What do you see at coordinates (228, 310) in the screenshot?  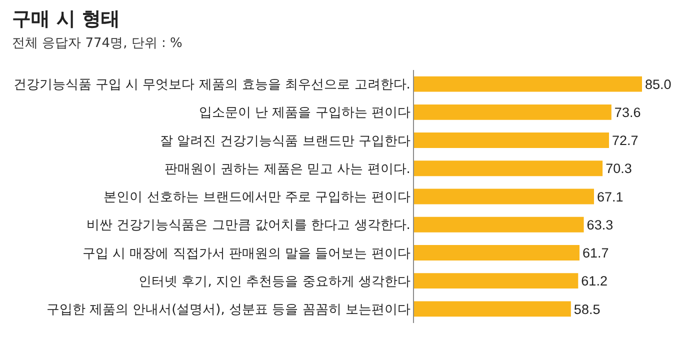 I see `y-tick-label: 구입한 제품의 안내서(설명서), 성분표 등을 꼼꼼히 보는편이다` at bounding box center [228, 310].